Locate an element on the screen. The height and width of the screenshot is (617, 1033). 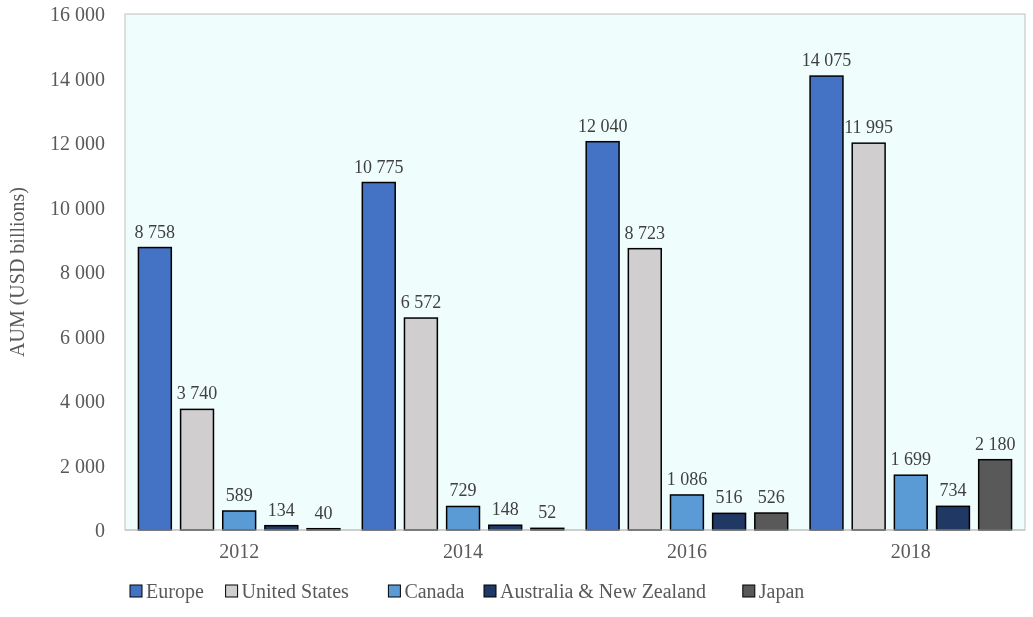
data-label: 11 995 is located at coordinates (869, 127).